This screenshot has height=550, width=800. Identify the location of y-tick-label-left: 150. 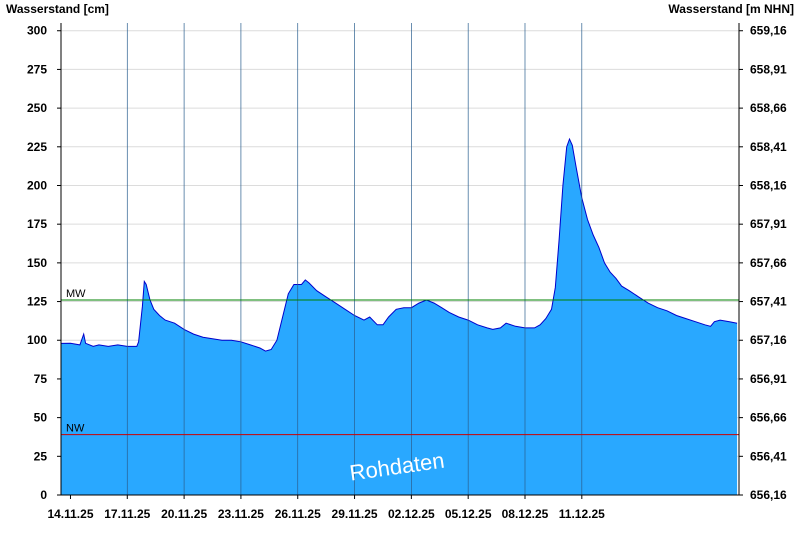
(37, 263).